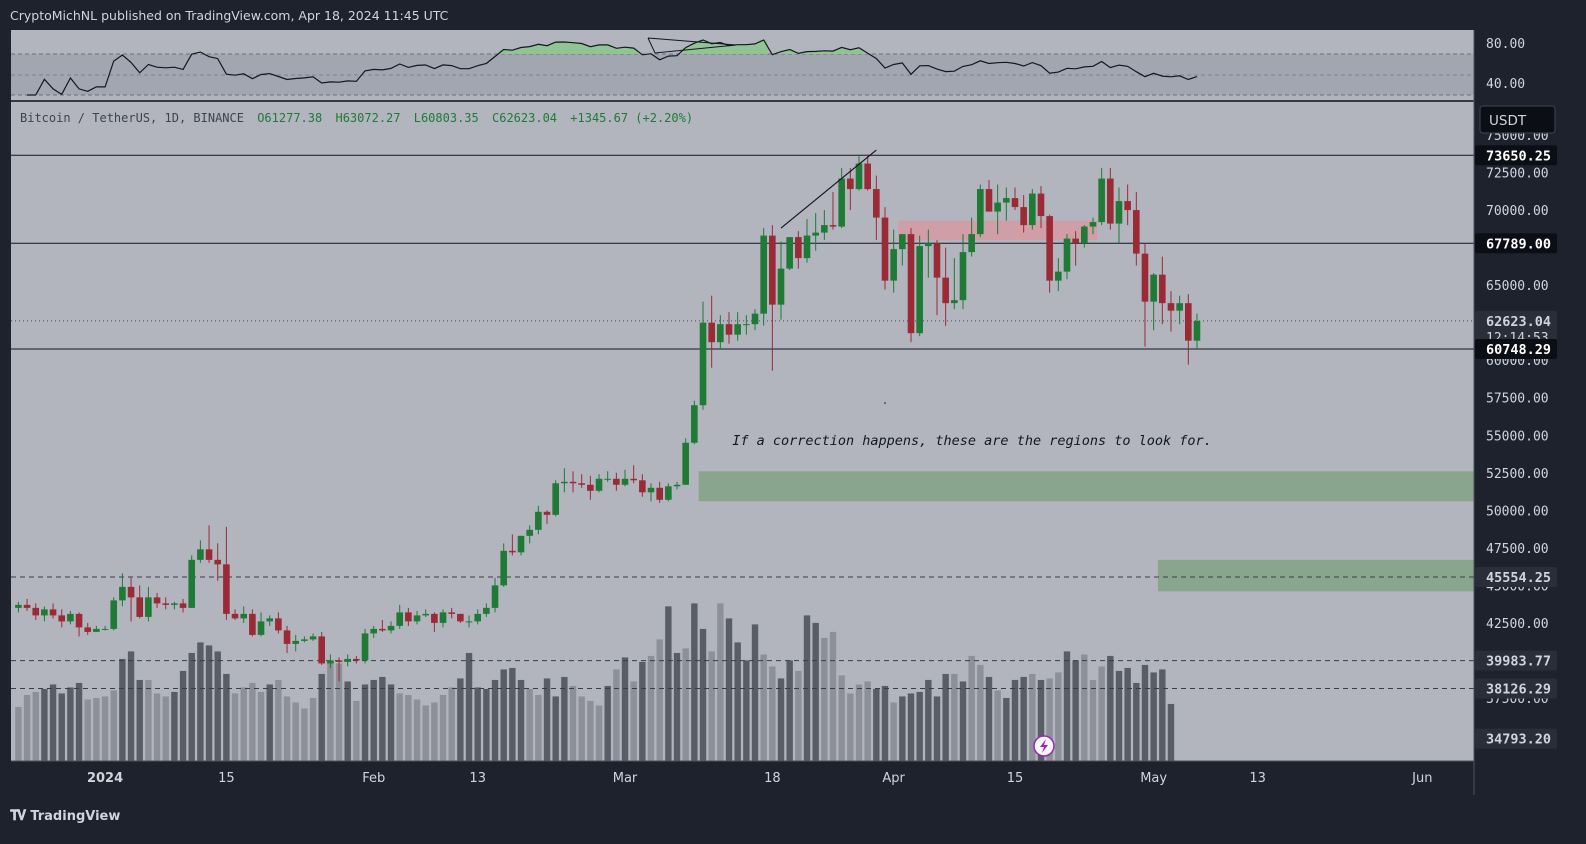  Describe the element at coordinates (1508, 121) in the screenshot. I see `currency-button-label: USDT` at that location.